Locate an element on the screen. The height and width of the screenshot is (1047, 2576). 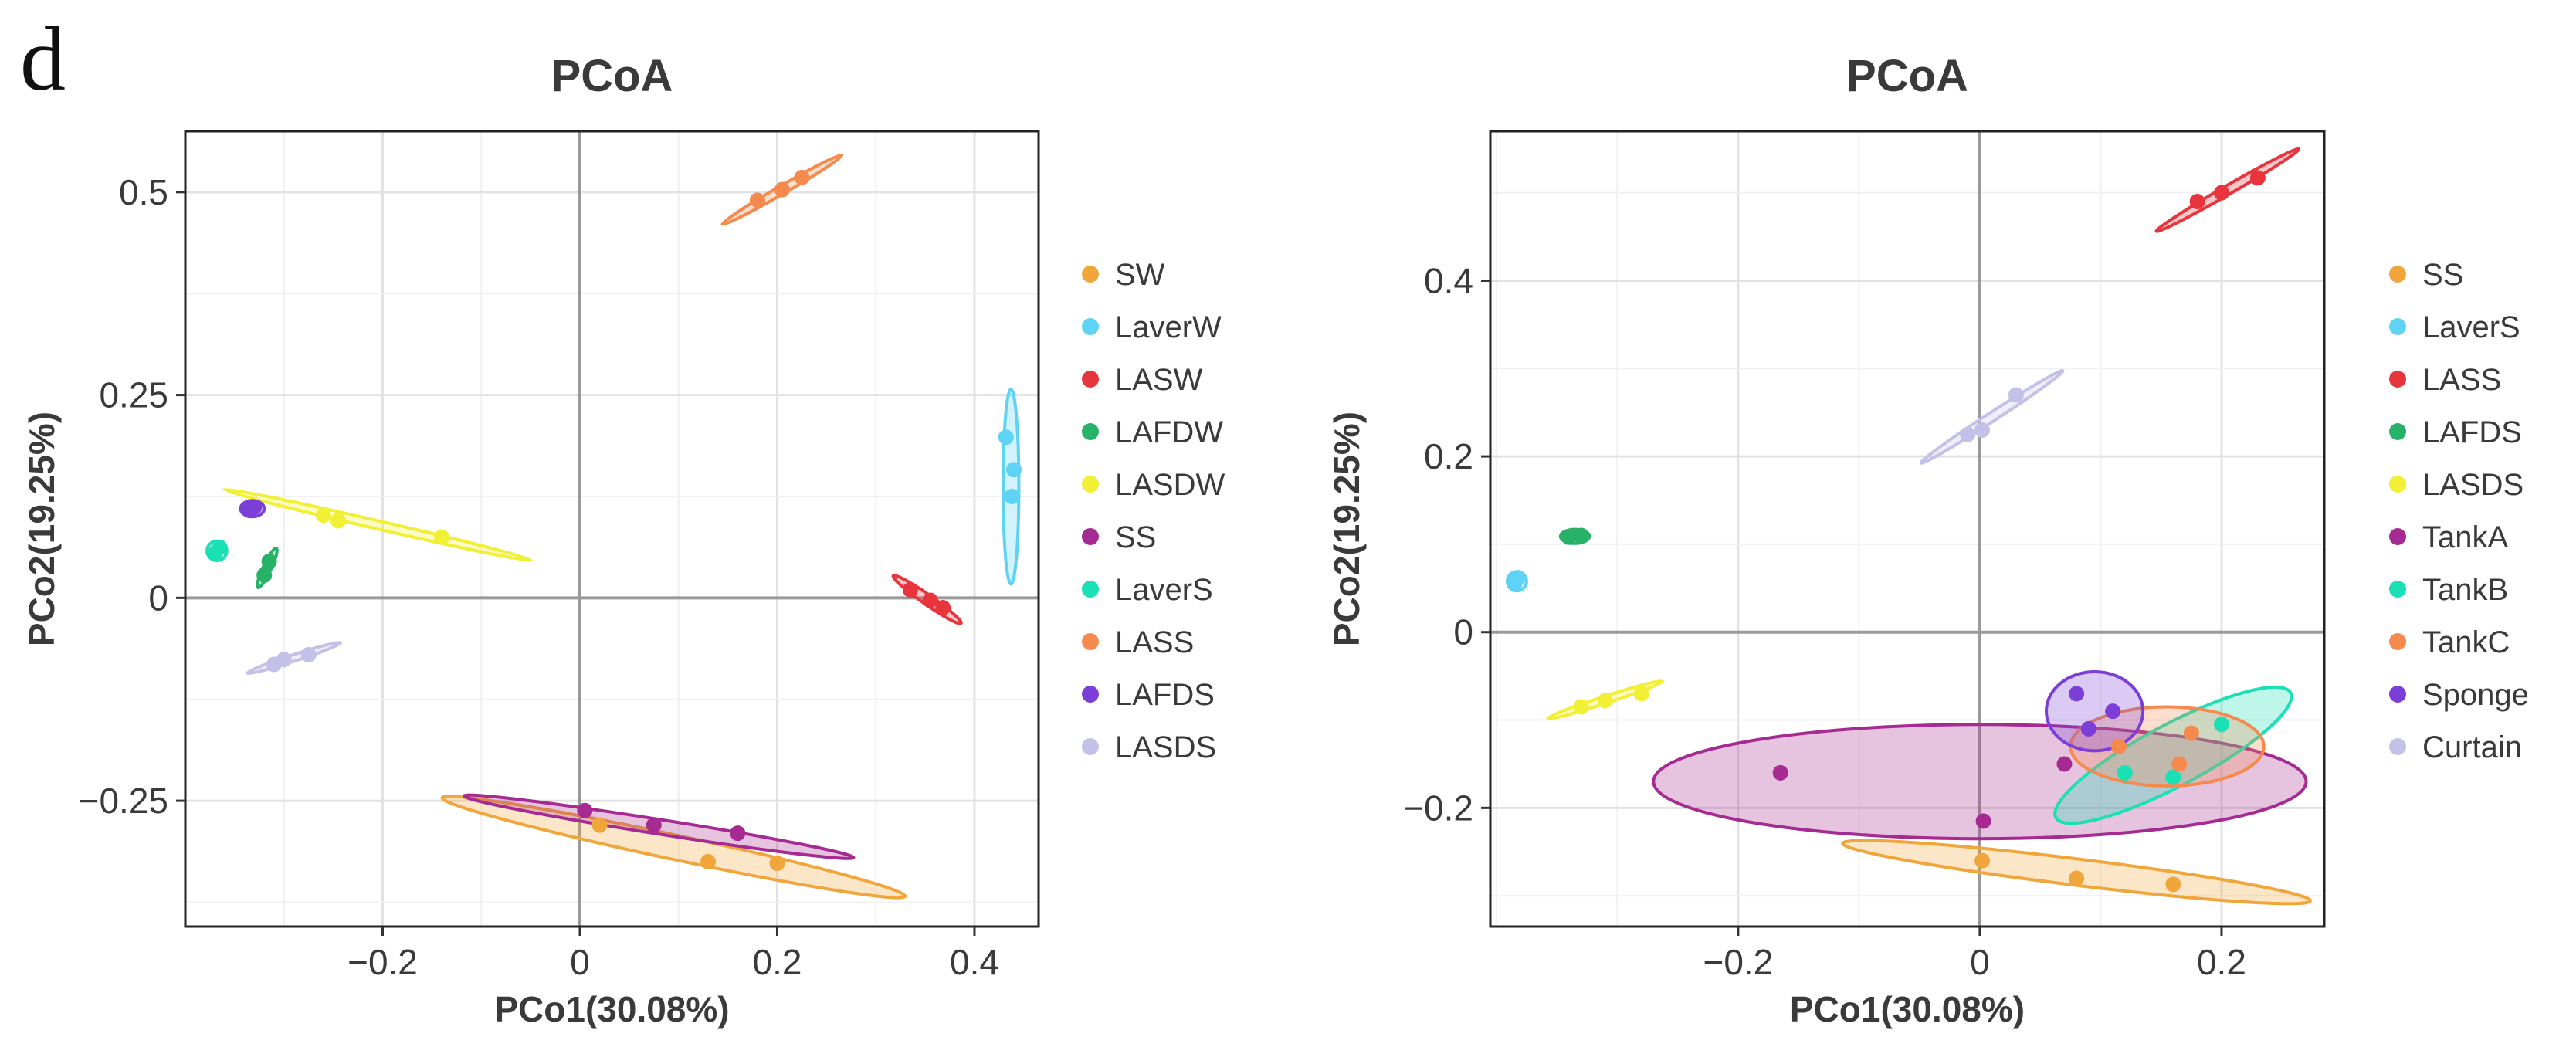
y-tick-label: 0.25 is located at coordinates (133, 395).